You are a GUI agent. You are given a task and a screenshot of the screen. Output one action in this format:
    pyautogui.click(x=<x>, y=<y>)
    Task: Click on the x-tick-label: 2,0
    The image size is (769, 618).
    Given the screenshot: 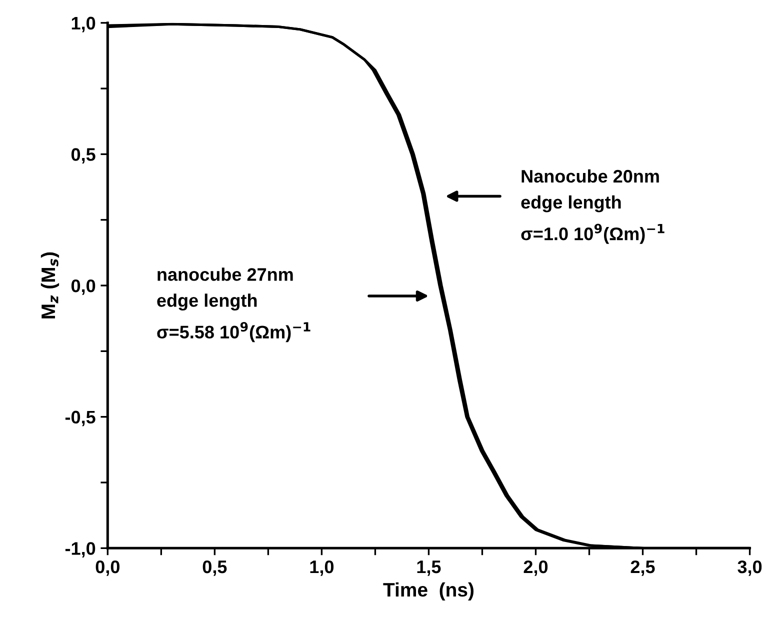 What is the action you would take?
    pyautogui.click(x=536, y=568)
    